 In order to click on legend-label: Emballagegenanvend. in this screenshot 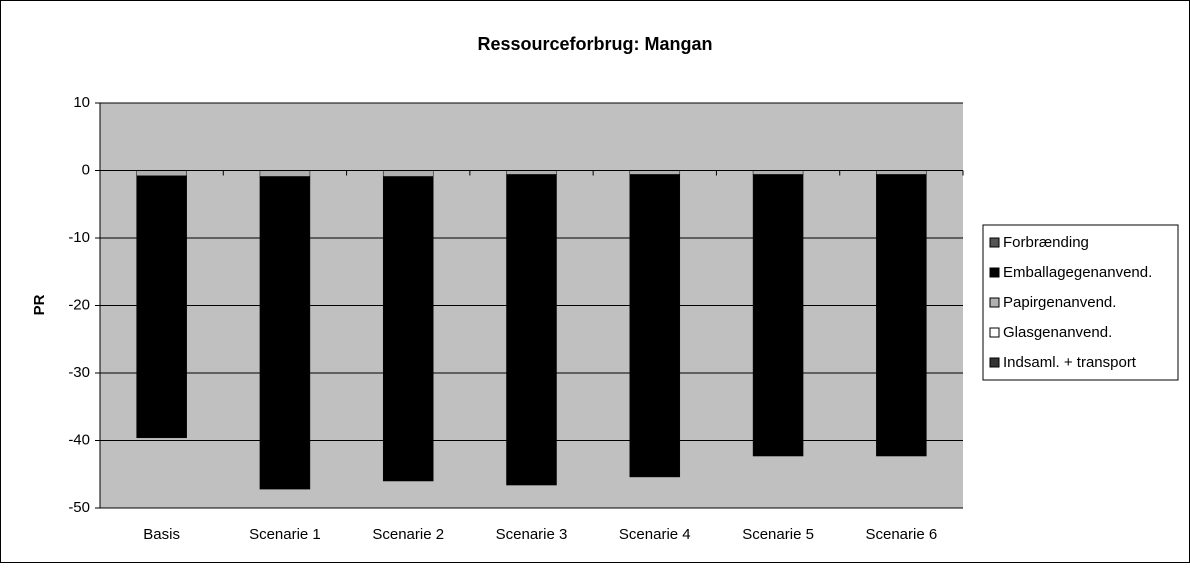, I will do `click(1077, 272)`.